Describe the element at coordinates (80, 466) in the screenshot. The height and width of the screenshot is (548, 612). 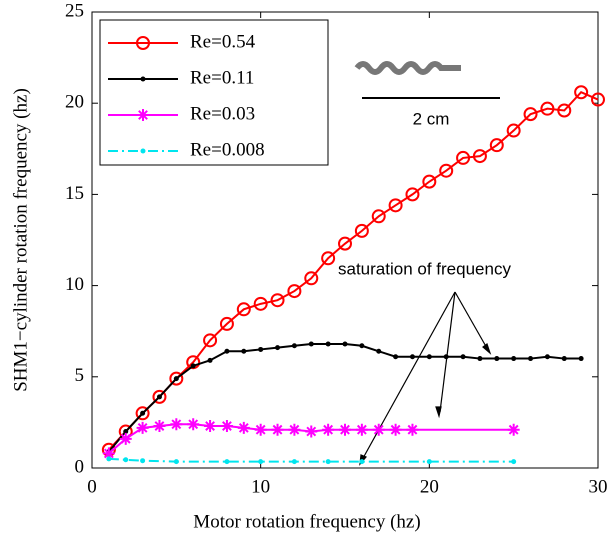
I see `y-tick-label: 0` at that location.